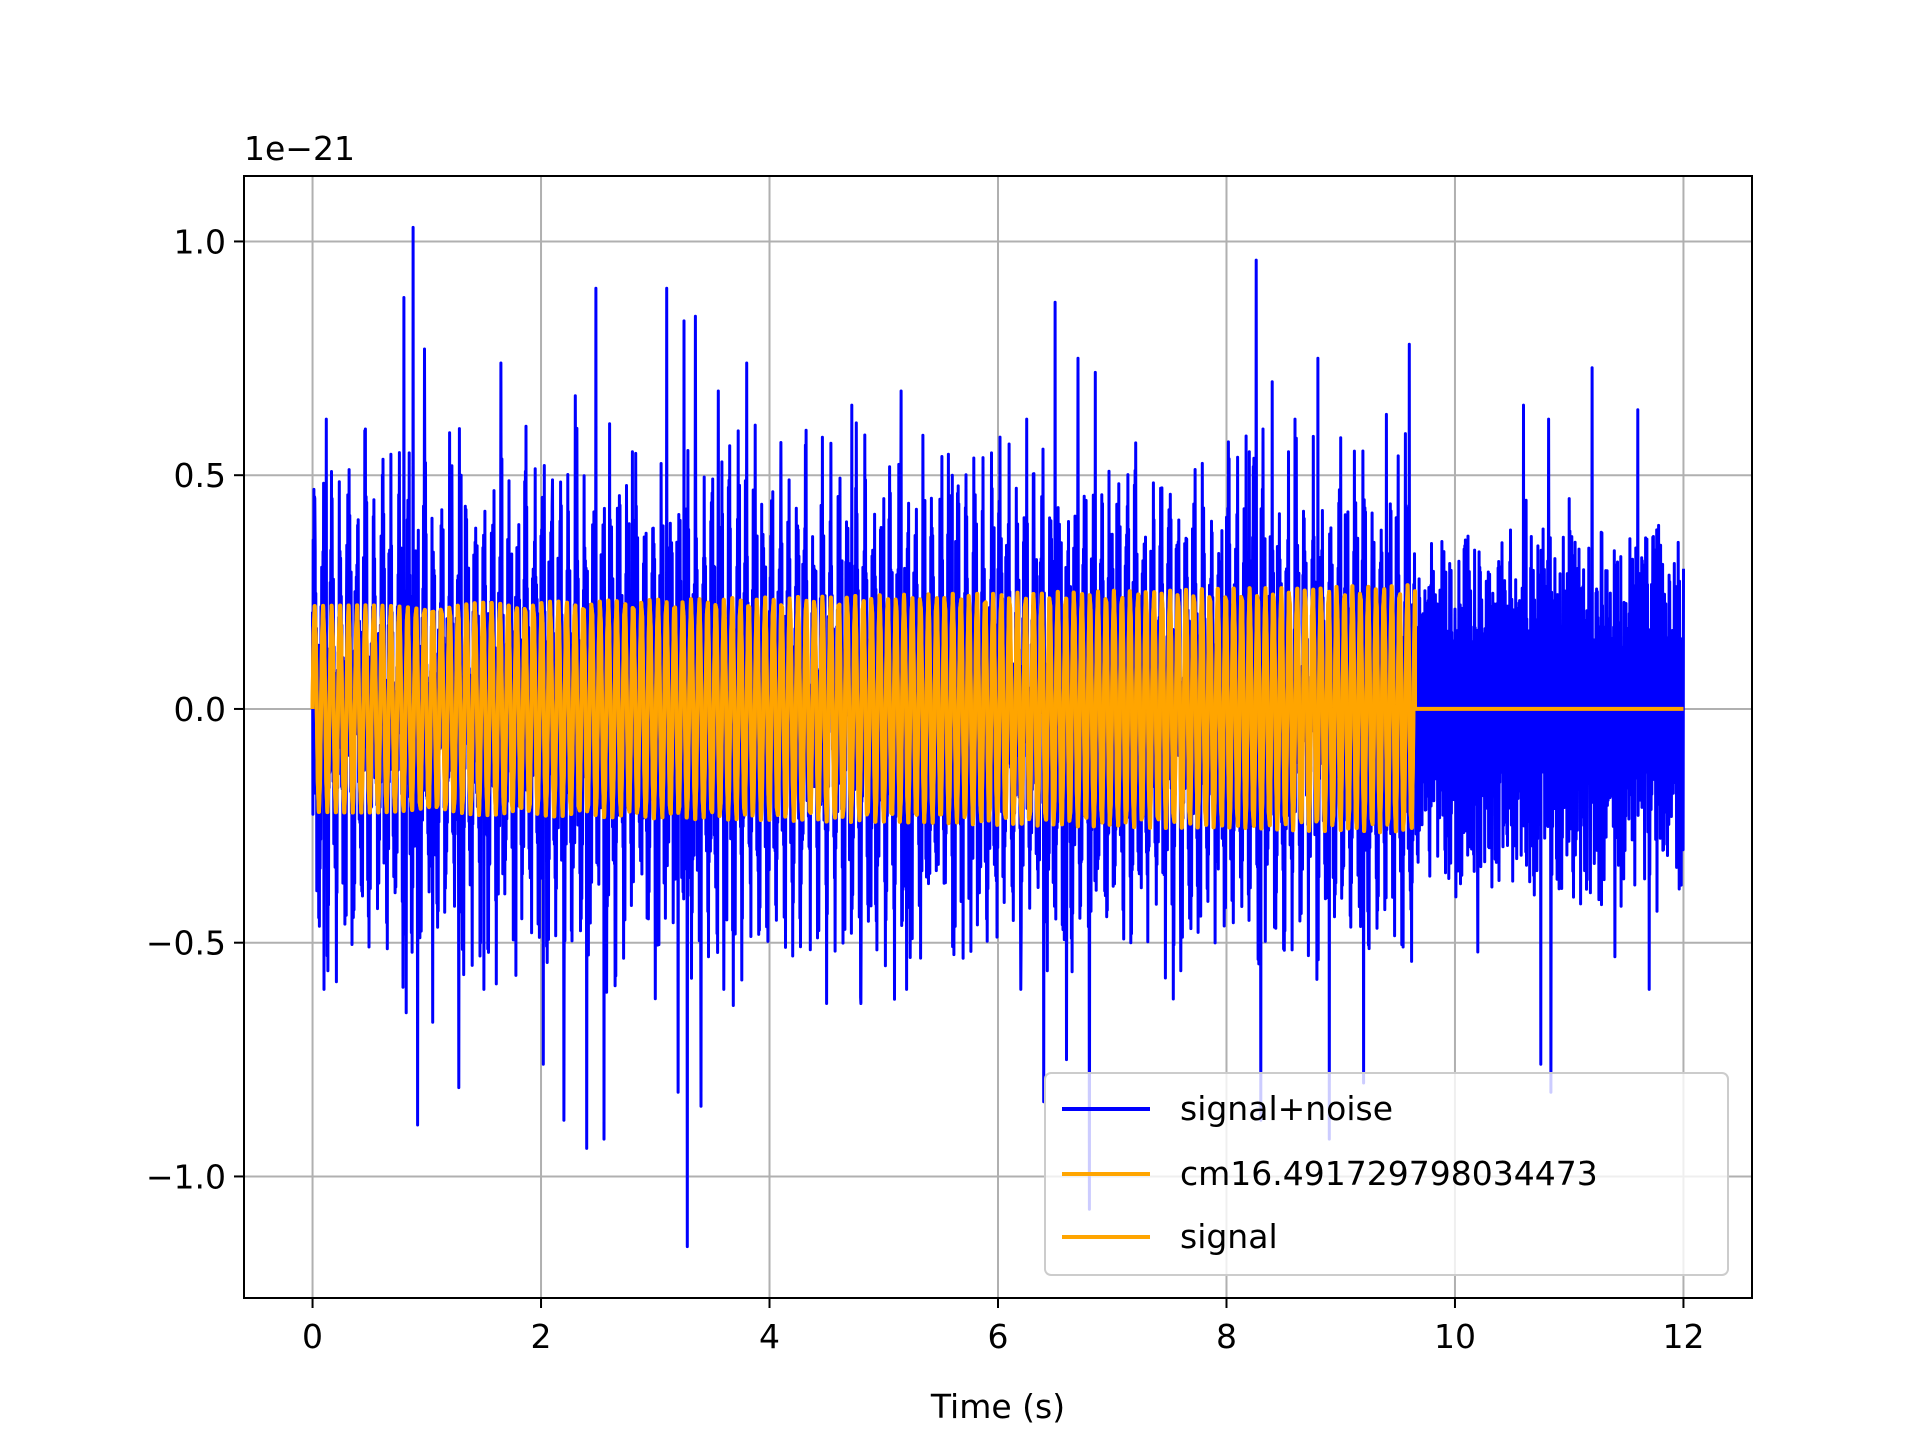  Describe the element at coordinates (200, 709) in the screenshot. I see `y-tick-label: 0.0` at that location.